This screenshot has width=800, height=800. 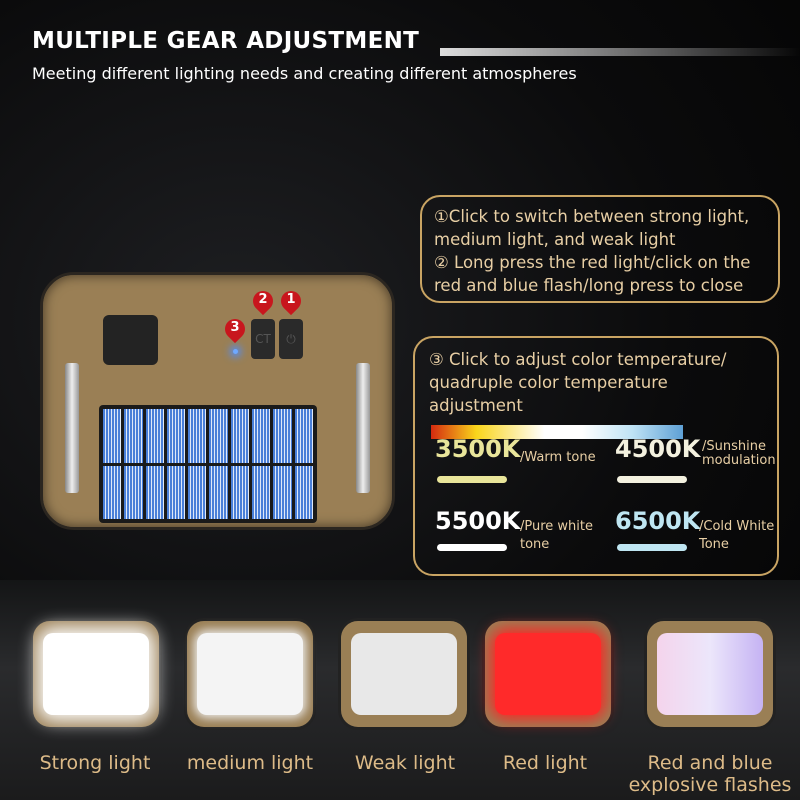 What do you see at coordinates (250, 763) in the screenshot?
I see `mode-label-medium: medium light` at bounding box center [250, 763].